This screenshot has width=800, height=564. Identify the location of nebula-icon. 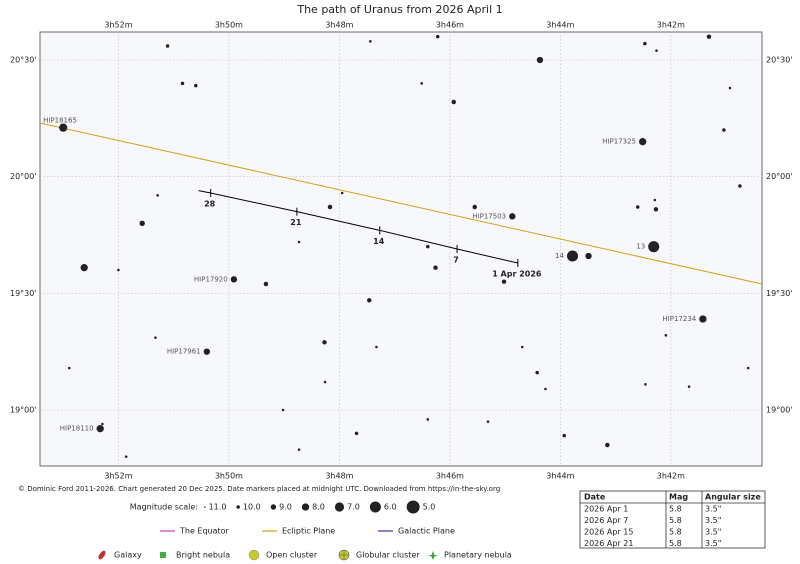
(163, 555).